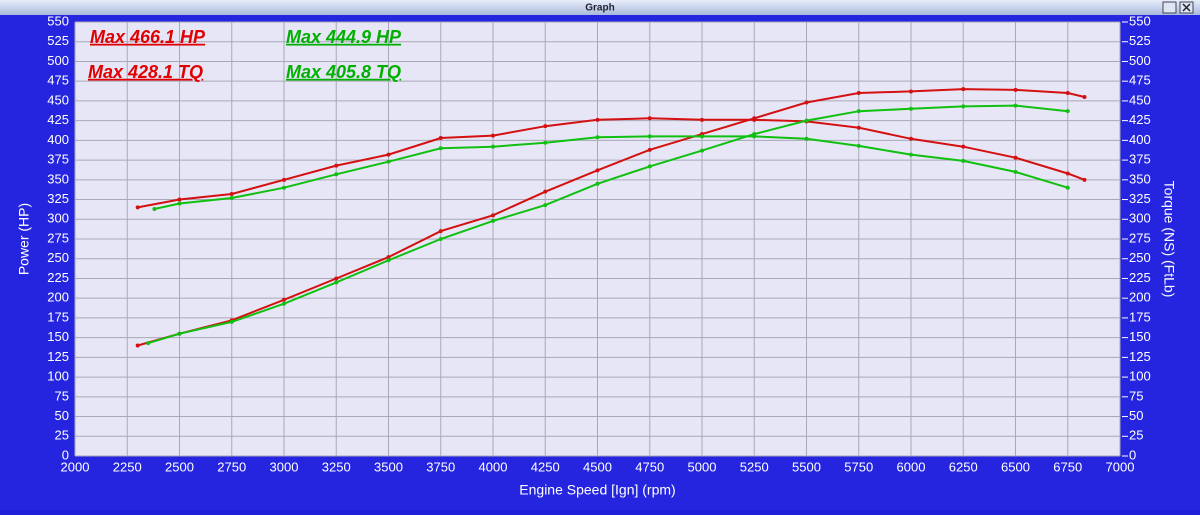 The image size is (1200, 515). What do you see at coordinates (1136, 415) in the screenshot?
I see `y2-tick-label: 50` at bounding box center [1136, 415].